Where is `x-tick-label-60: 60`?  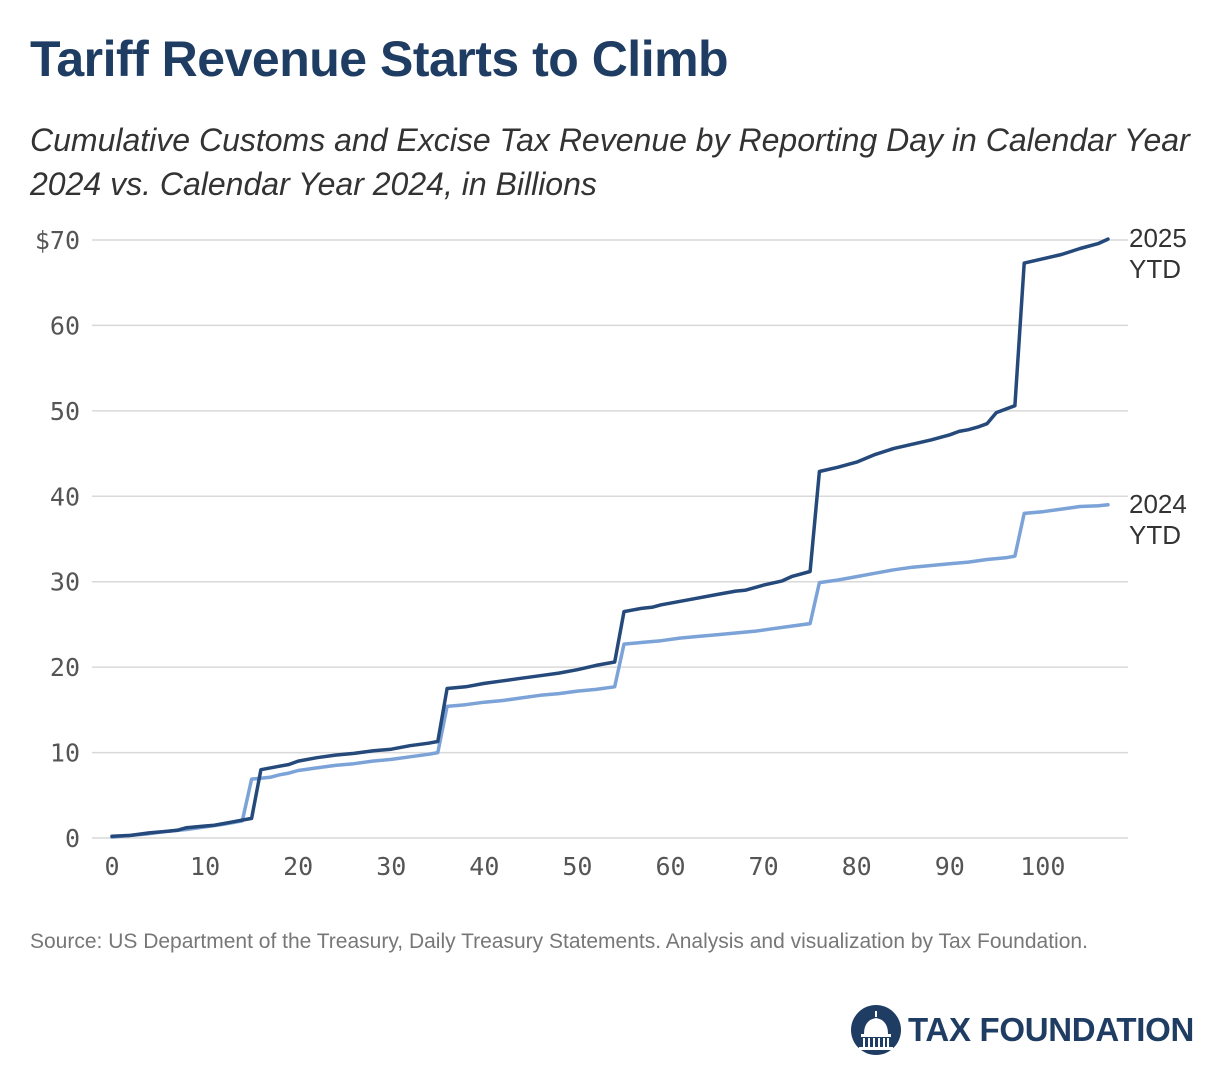 x-tick-label-60: 60 is located at coordinates (670, 866).